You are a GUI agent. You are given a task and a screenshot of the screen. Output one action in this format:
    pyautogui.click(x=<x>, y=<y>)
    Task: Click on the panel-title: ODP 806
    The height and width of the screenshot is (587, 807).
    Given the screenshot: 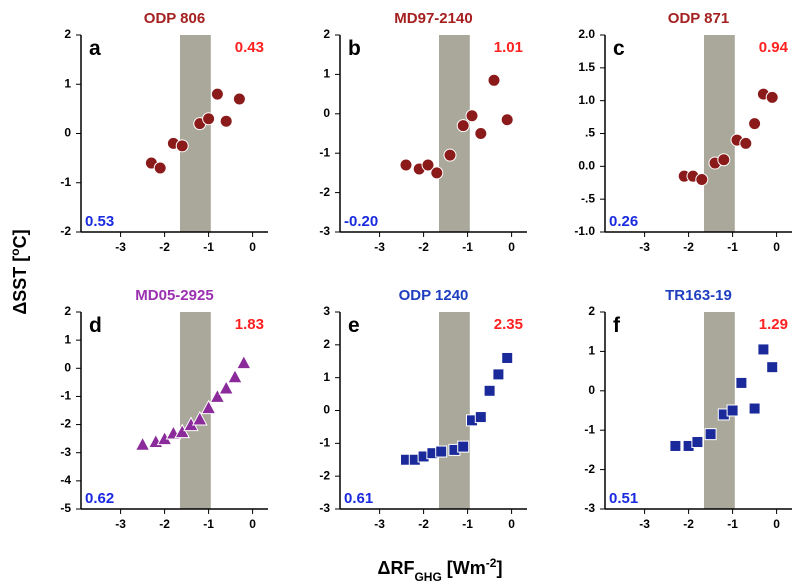 What is the action you would take?
    pyautogui.click(x=174, y=18)
    